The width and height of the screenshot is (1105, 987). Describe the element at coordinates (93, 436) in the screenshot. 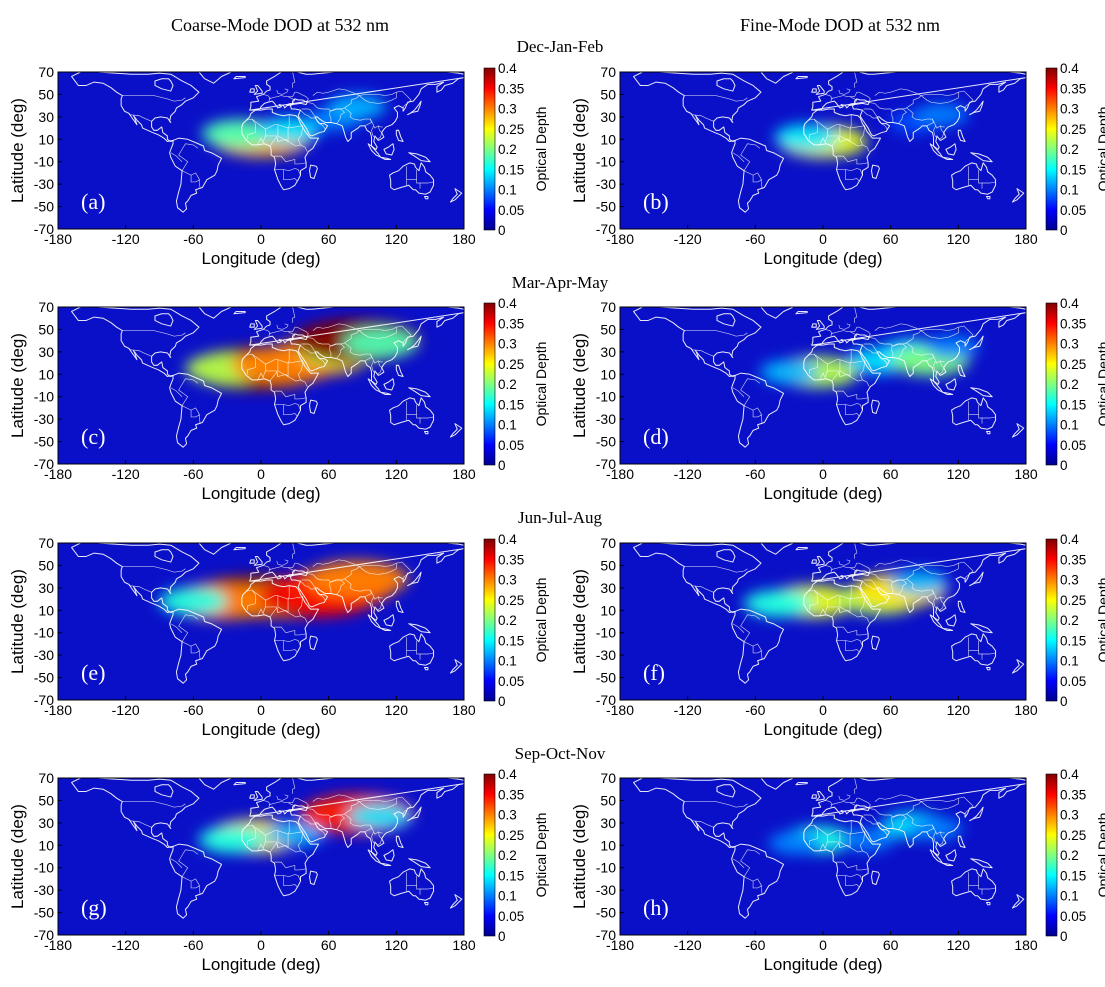

I see `panel-label: (c)` at that location.